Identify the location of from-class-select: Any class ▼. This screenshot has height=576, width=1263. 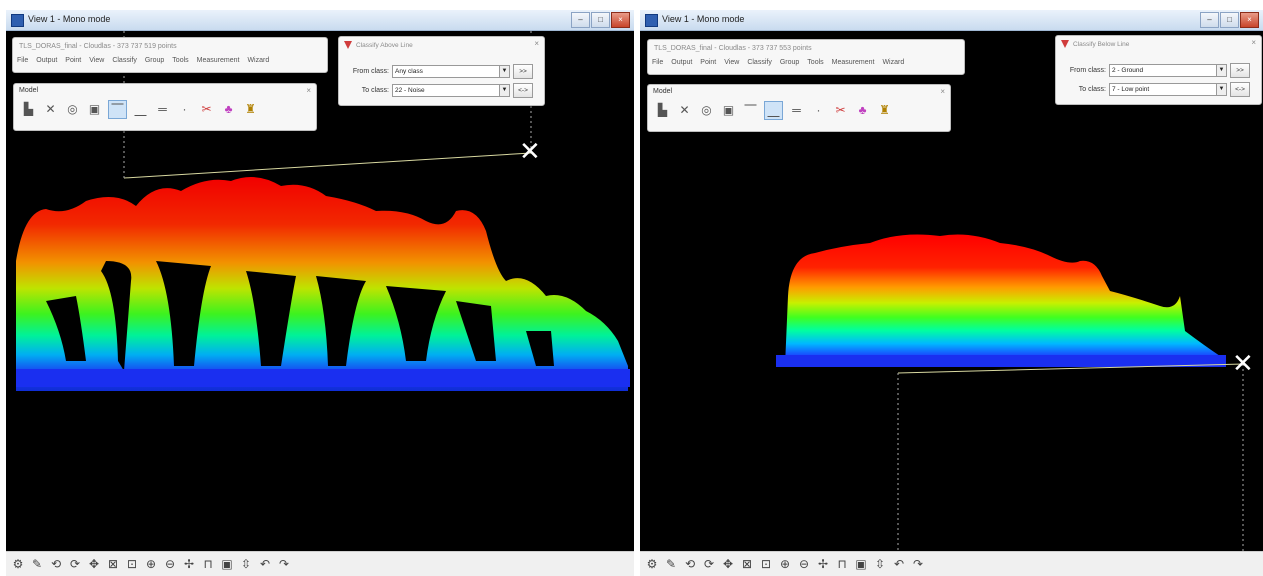
(451, 71).